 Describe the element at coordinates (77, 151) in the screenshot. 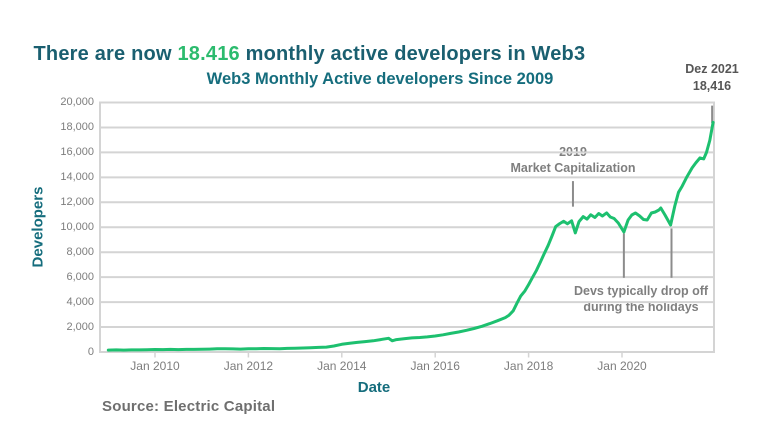

I see `y-tick-label: 16,000` at that location.